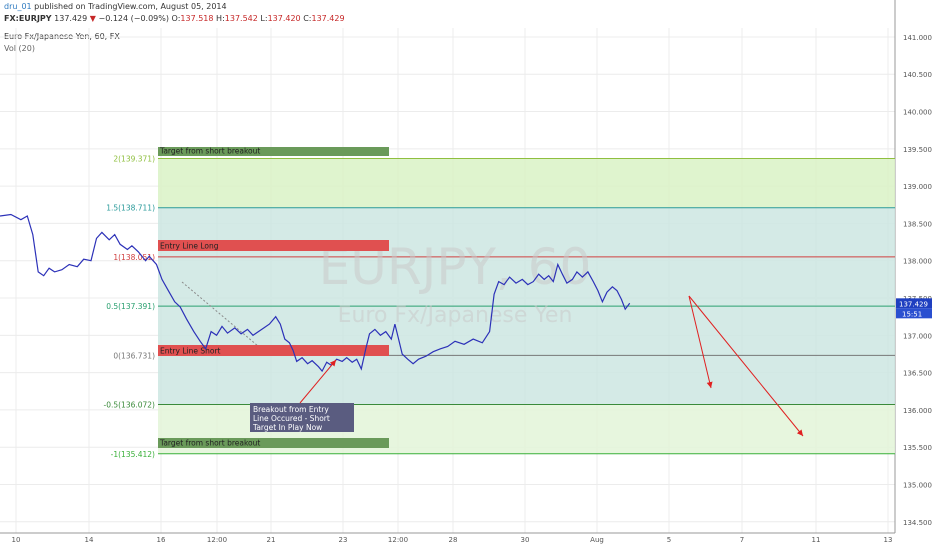  What do you see at coordinates (917, 411) in the screenshot?
I see `y-tick-label: 136.000` at bounding box center [917, 411].